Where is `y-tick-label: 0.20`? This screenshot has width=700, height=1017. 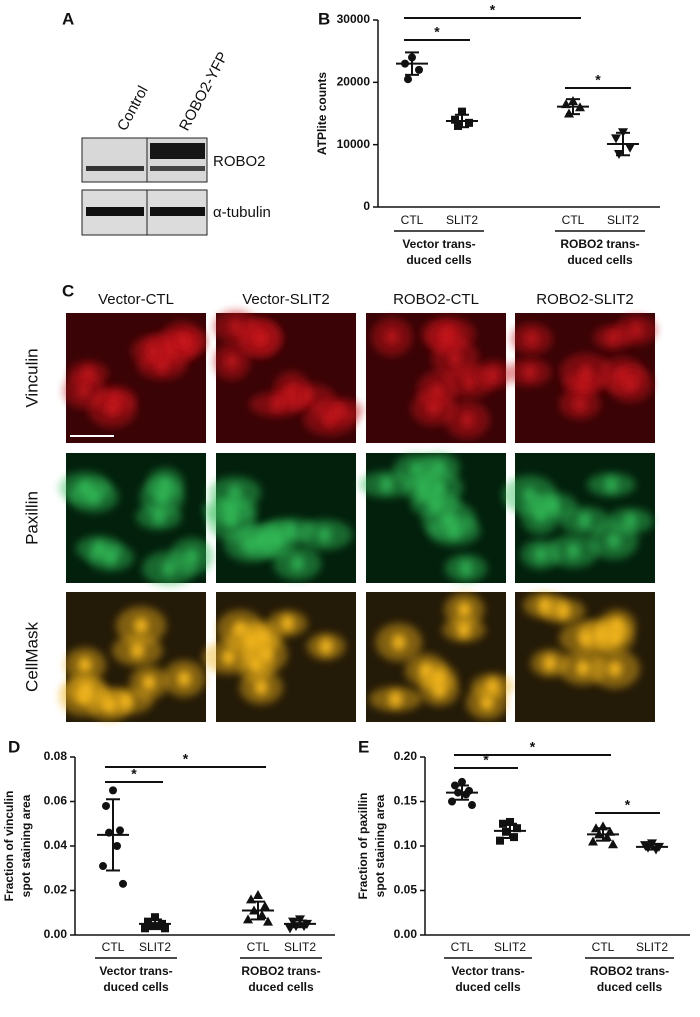
y-tick-label: 0.20 is located at coordinates (406, 756).